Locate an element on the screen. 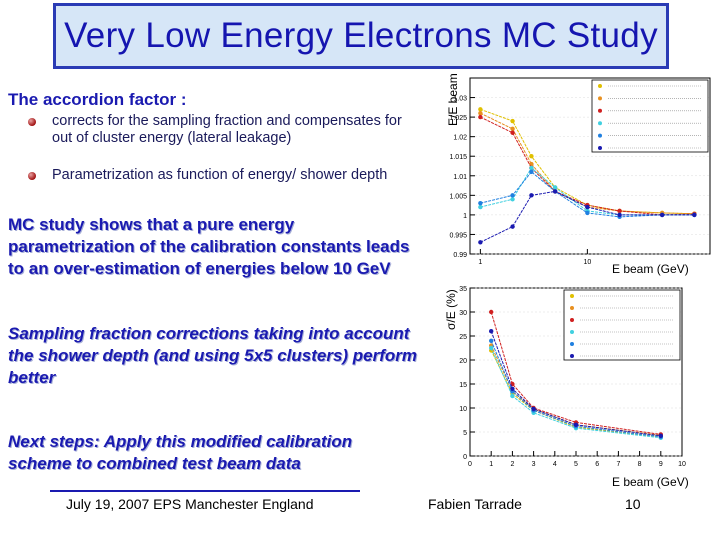 This screenshot has width=720, height=540. y-tick-label: 0.995 is located at coordinates (458, 235).